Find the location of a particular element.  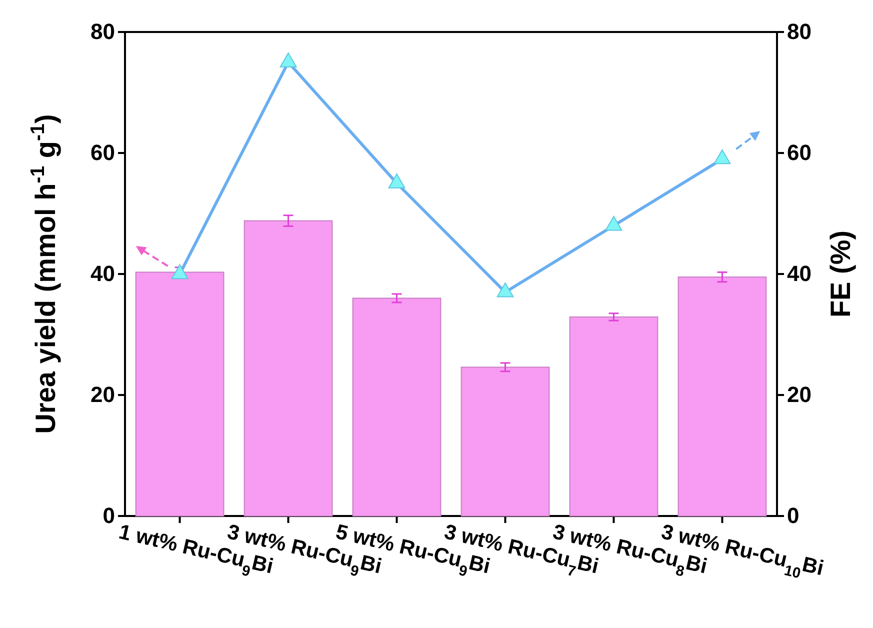

y-tick-label: 80 is located at coordinates (102, 31).